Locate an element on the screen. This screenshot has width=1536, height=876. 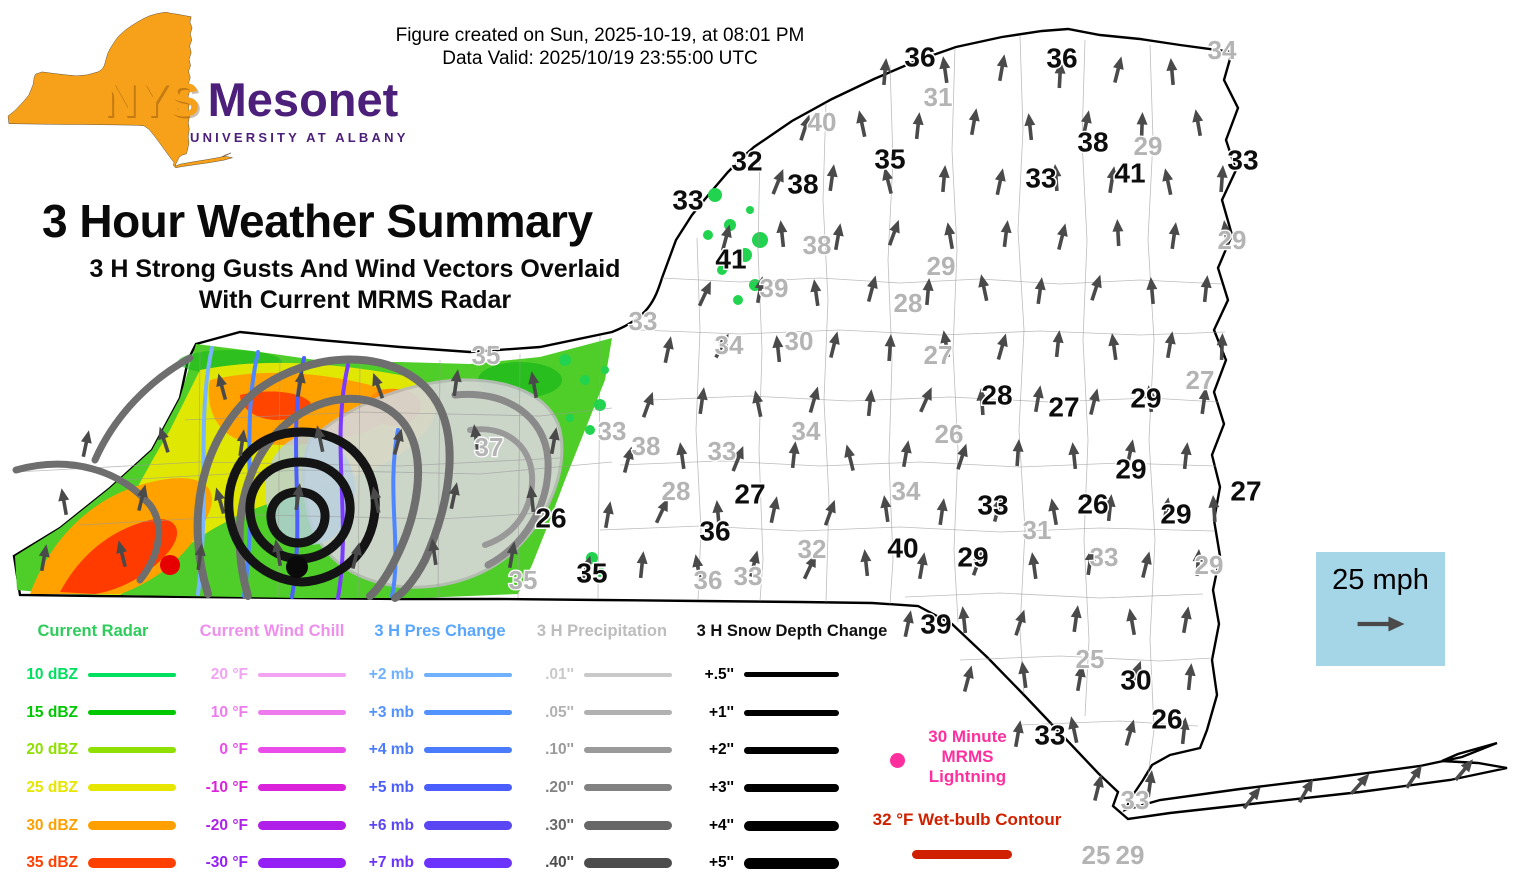
legend-item-label: 20 dBZ is located at coordinates (52, 750).